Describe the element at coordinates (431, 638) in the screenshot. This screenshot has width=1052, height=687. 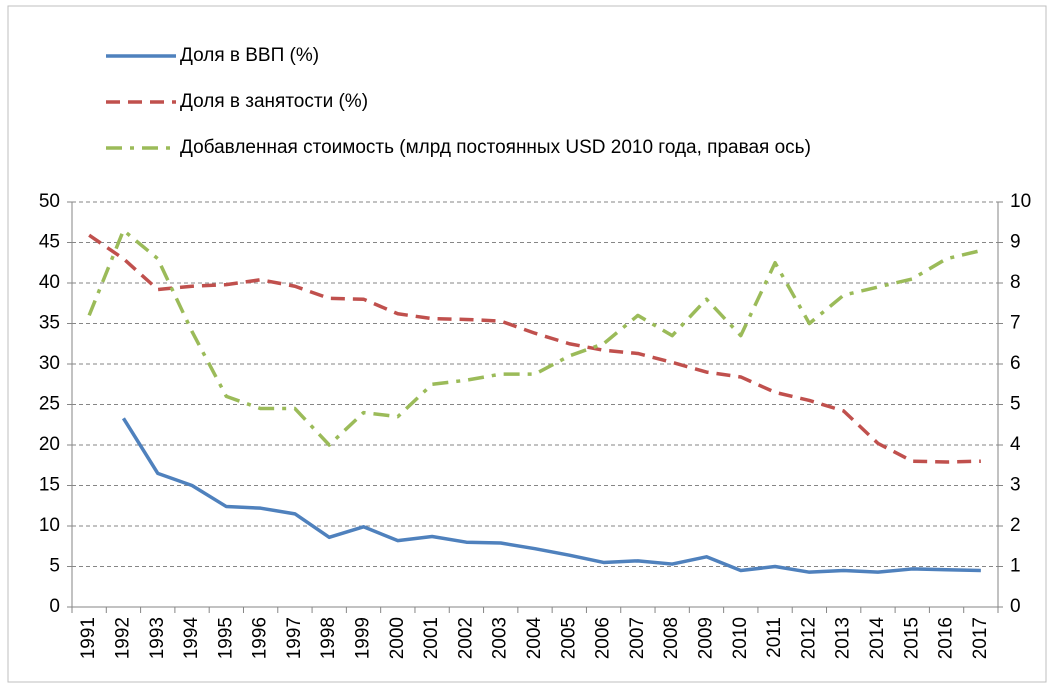
I see `x-tick-label: 2001` at that location.